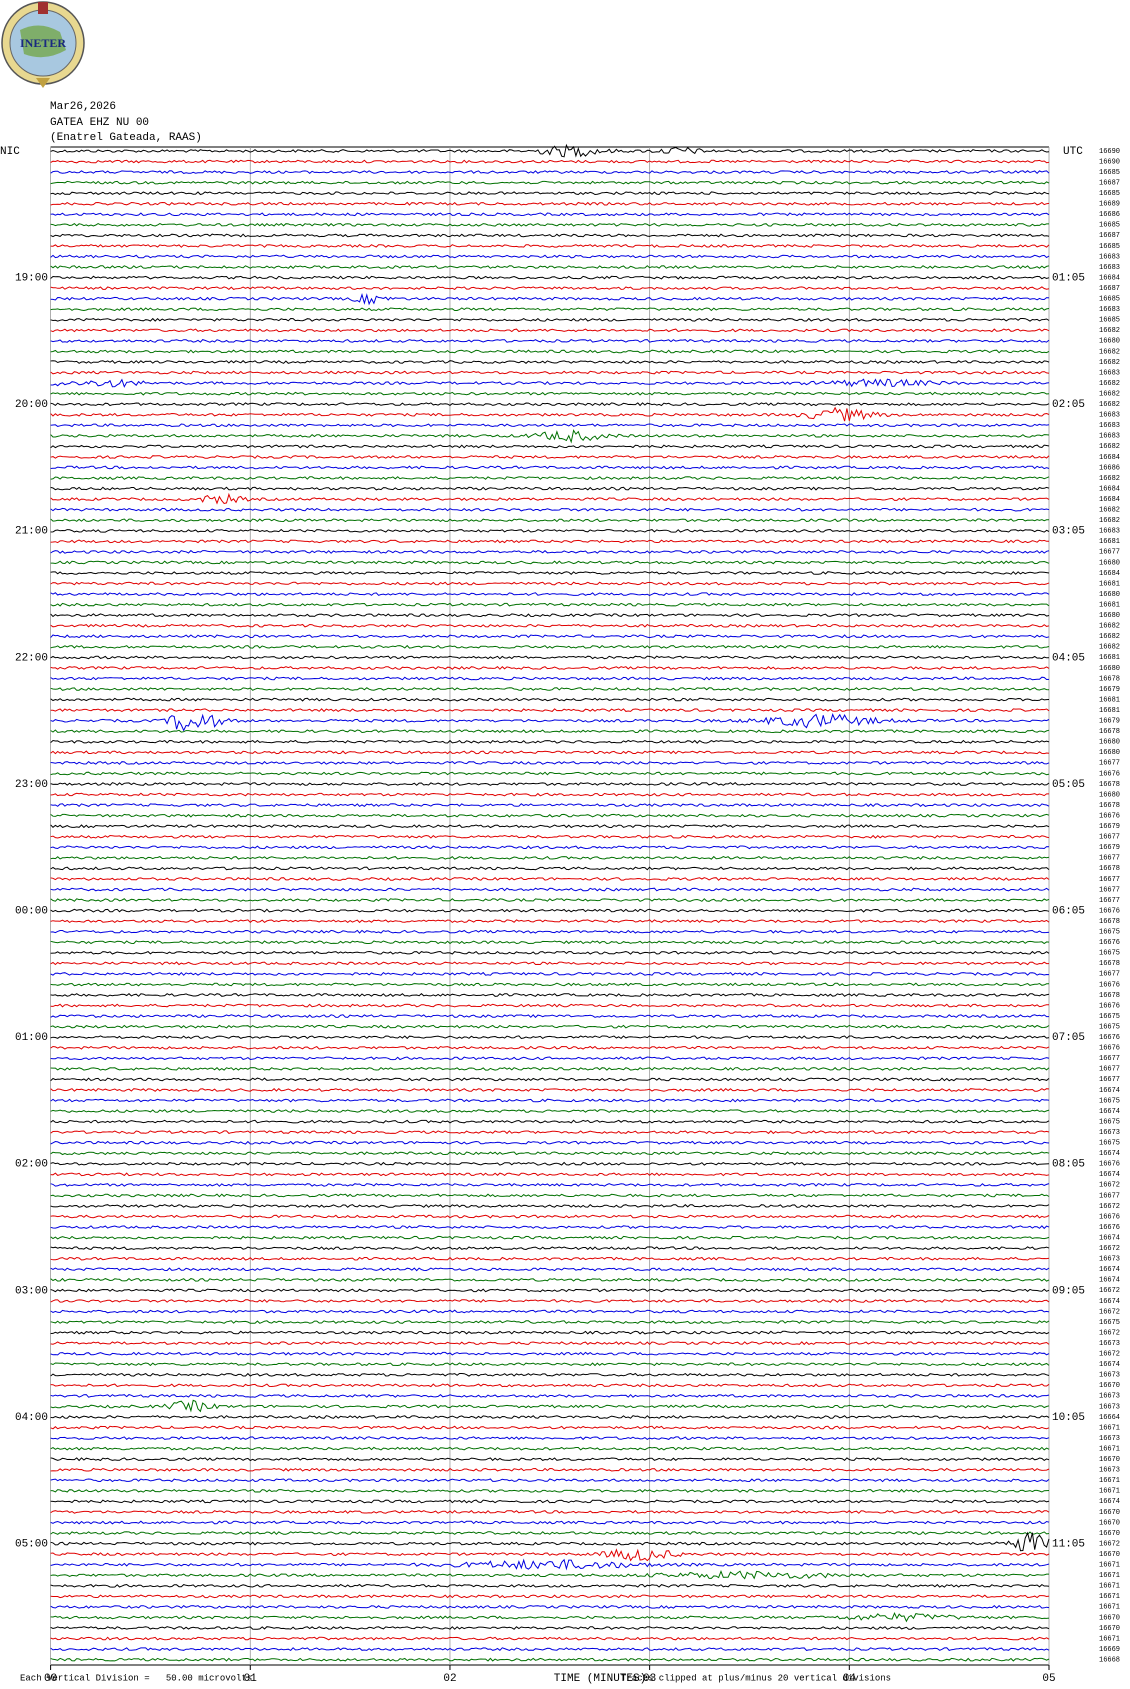 The width and height of the screenshot is (1130, 1689). What do you see at coordinates (1048, 1679) in the screenshot?
I see `x-tick-label: 05` at bounding box center [1048, 1679].